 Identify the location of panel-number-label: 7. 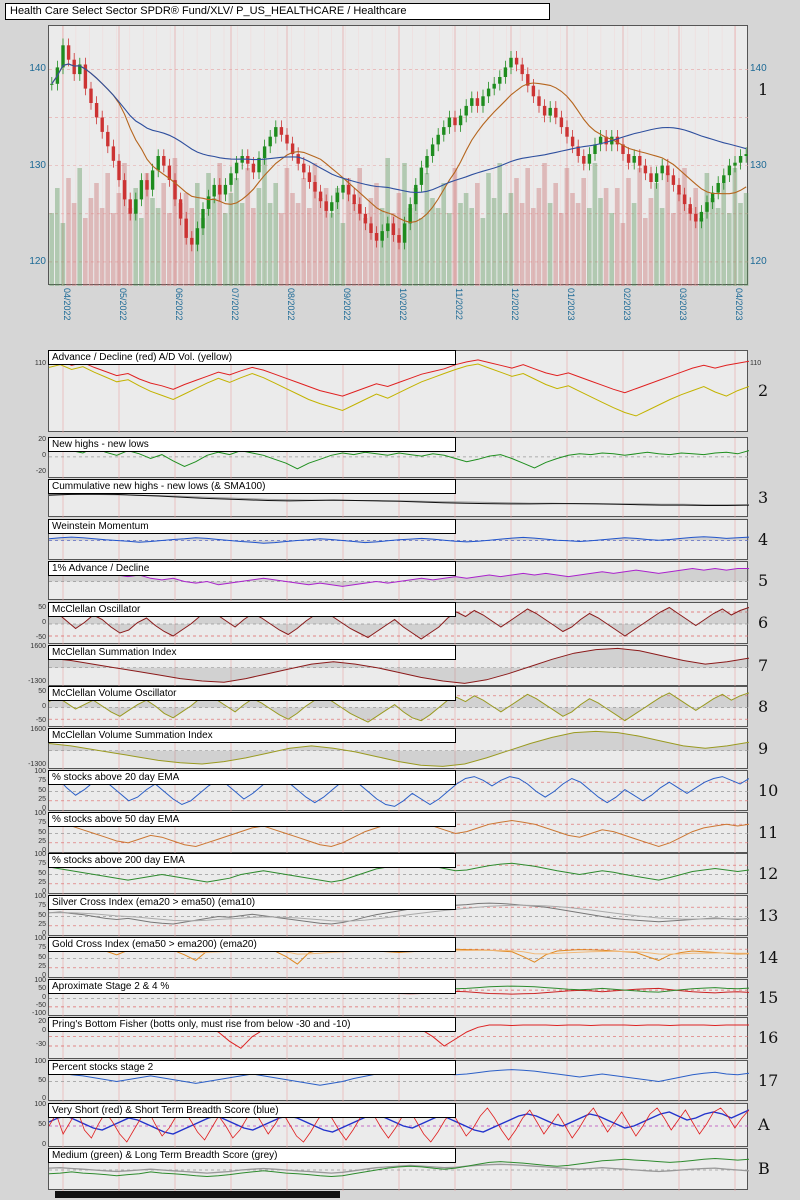
(763, 665).